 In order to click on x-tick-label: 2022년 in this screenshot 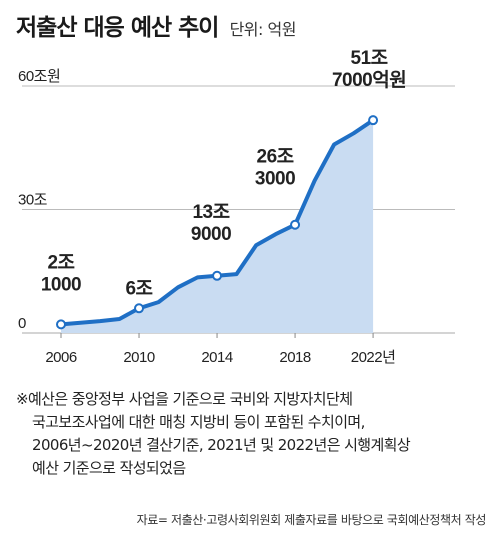, I will do `click(373, 357)`.